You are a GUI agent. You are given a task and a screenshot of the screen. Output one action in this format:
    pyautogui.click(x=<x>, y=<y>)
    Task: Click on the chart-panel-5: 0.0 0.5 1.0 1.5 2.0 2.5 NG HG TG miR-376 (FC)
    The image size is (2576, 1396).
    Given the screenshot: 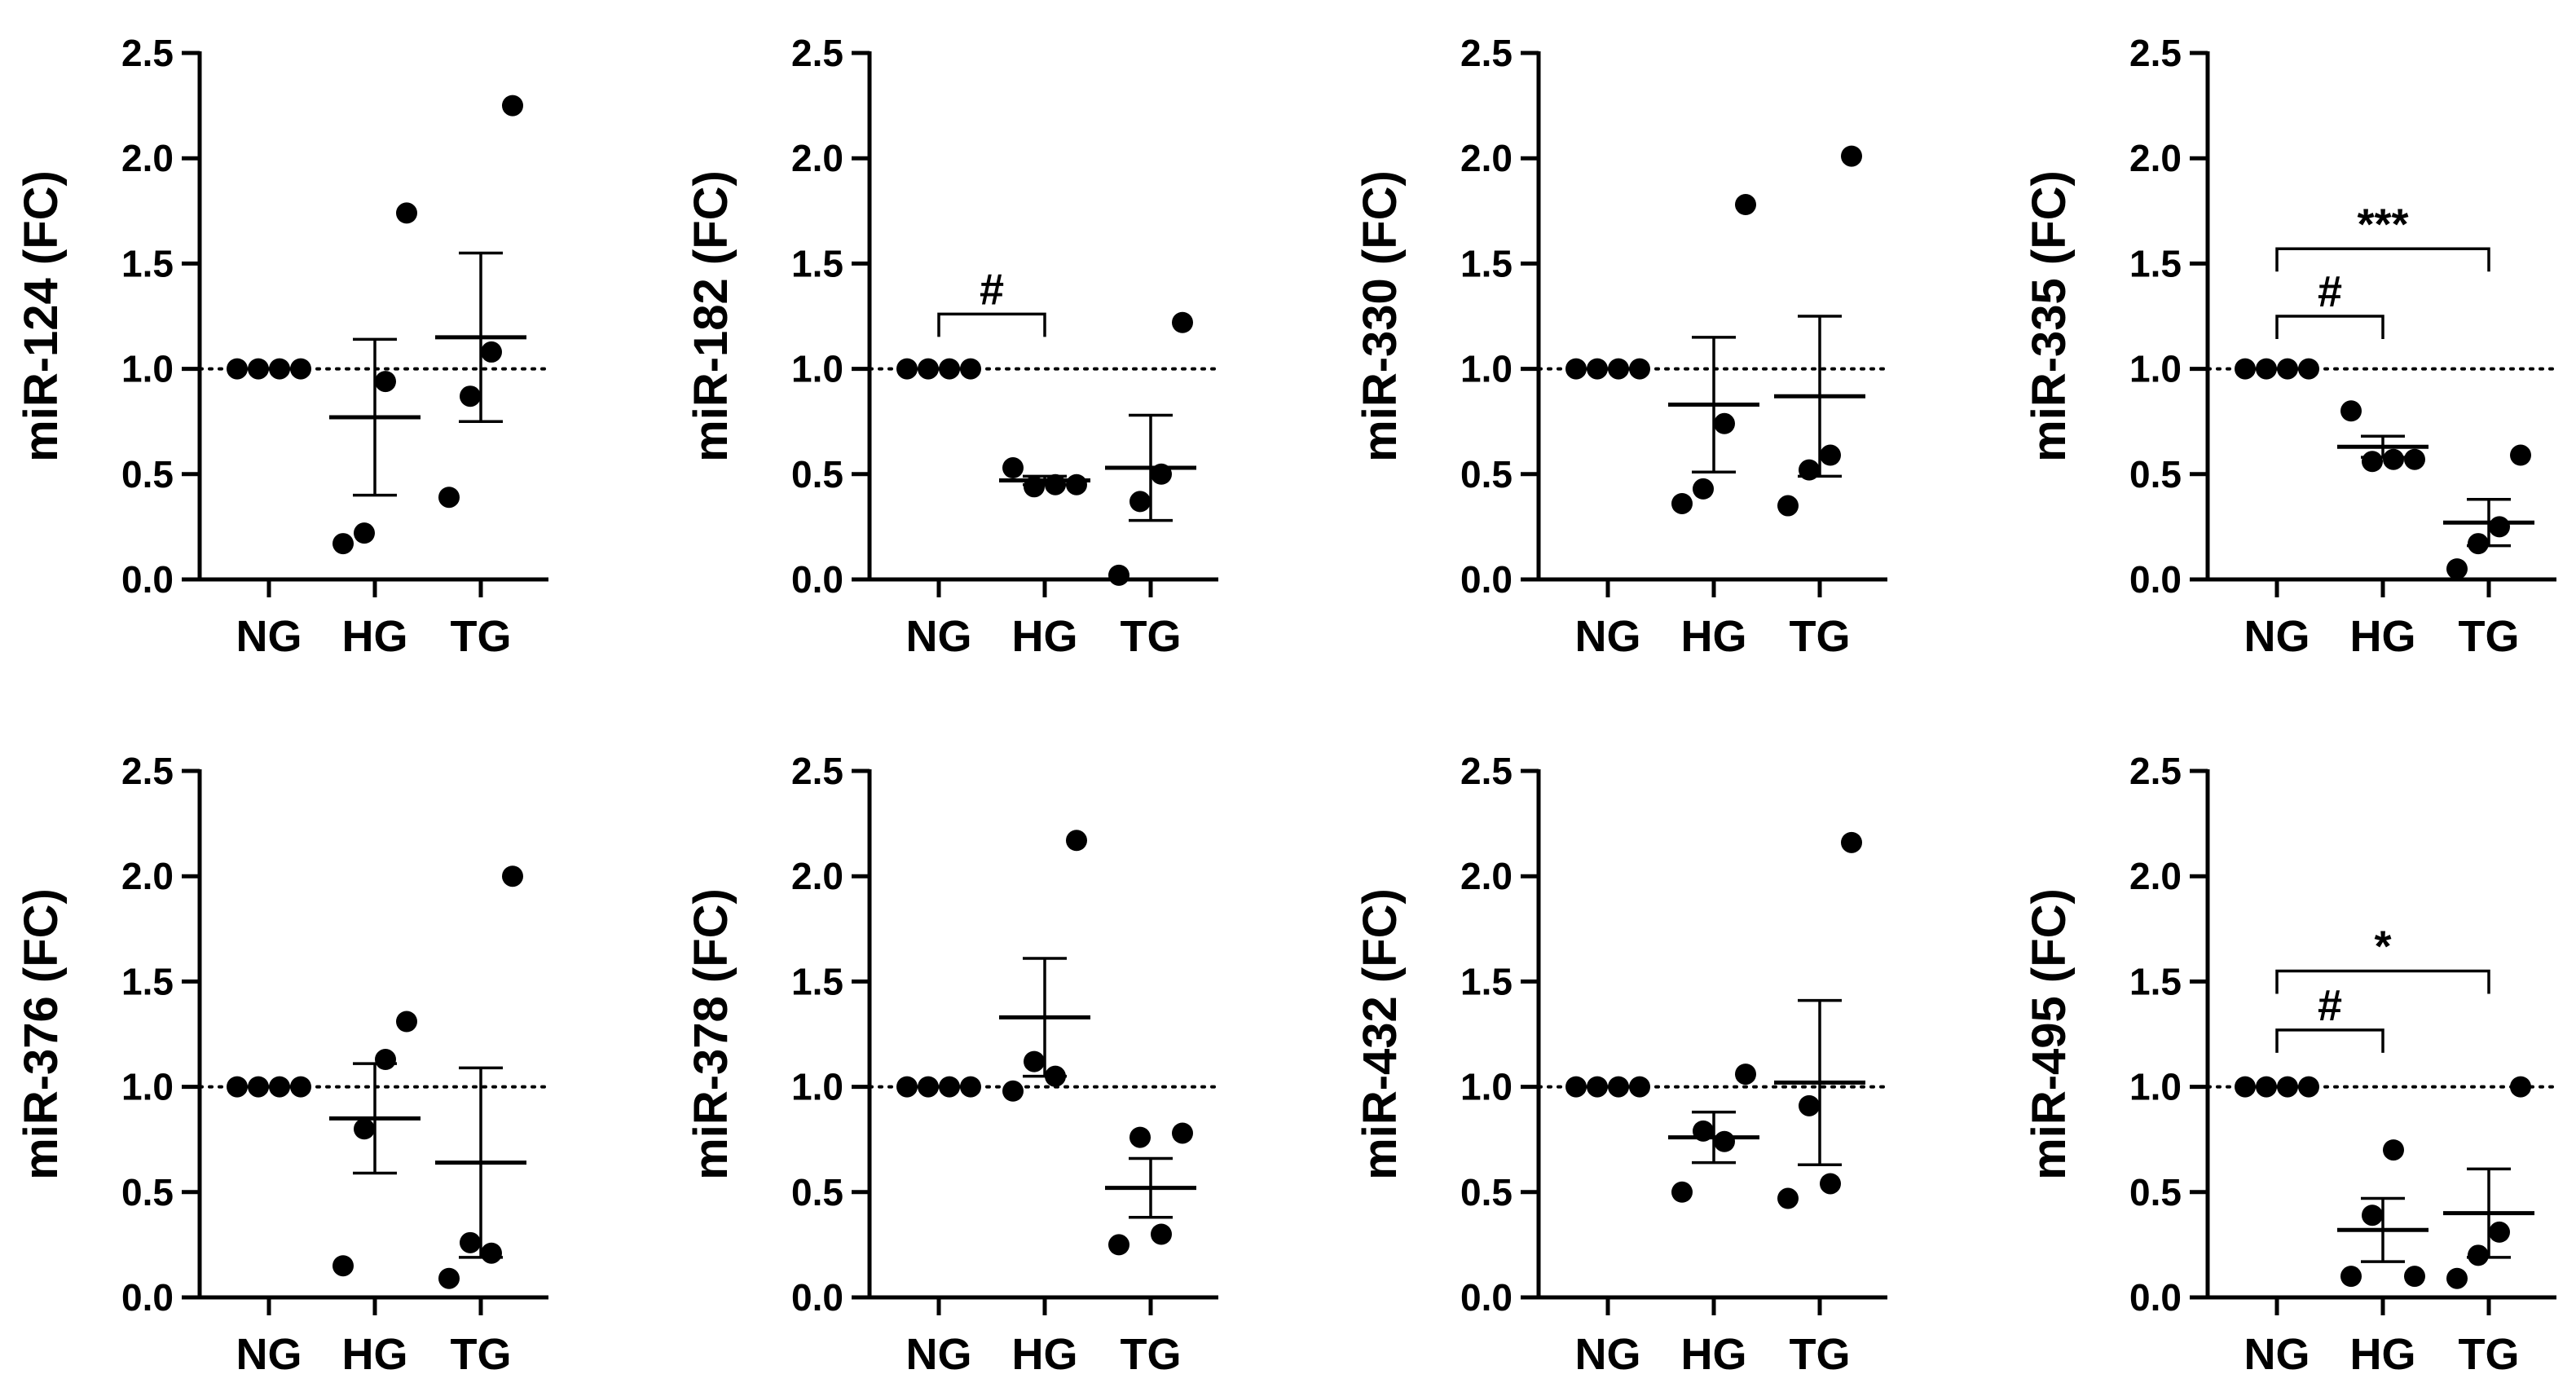 What is the action you would take?
    pyautogui.click(x=282, y=1064)
    